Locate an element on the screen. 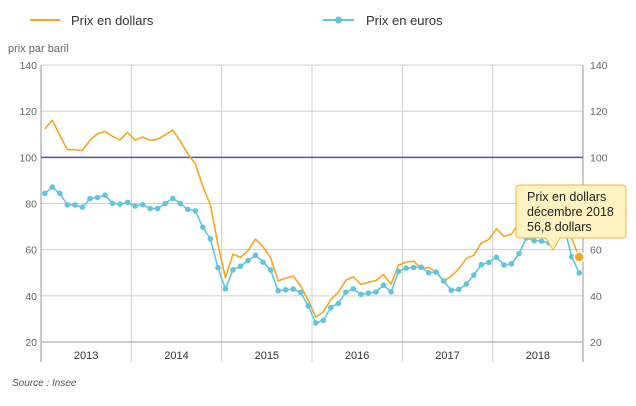  y-tick-left-40: 40 is located at coordinates (31, 297).